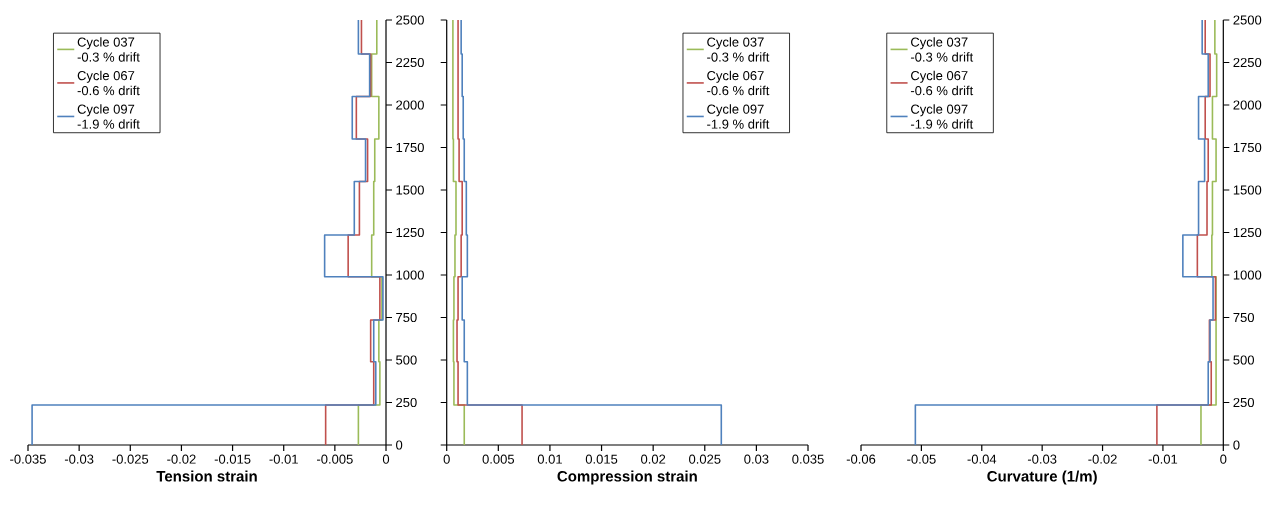  I want to click on x-axis-title: Curvature (1/m), so click(1042, 477).